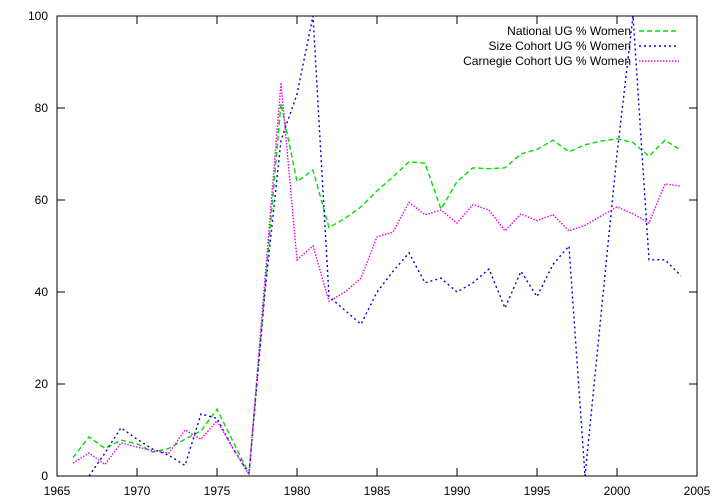 This screenshot has height=504, width=720. I want to click on x-tick-label: 2000, so click(617, 491).